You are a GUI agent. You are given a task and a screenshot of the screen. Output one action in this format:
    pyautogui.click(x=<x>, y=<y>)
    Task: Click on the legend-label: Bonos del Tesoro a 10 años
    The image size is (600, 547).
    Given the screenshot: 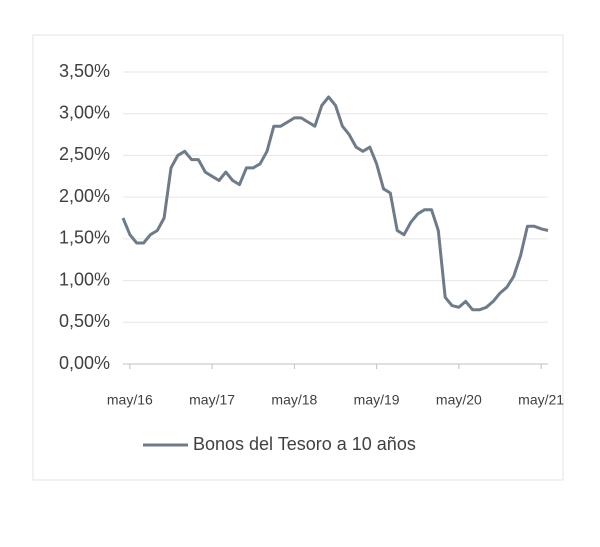 What is the action you would take?
    pyautogui.click(x=304, y=444)
    